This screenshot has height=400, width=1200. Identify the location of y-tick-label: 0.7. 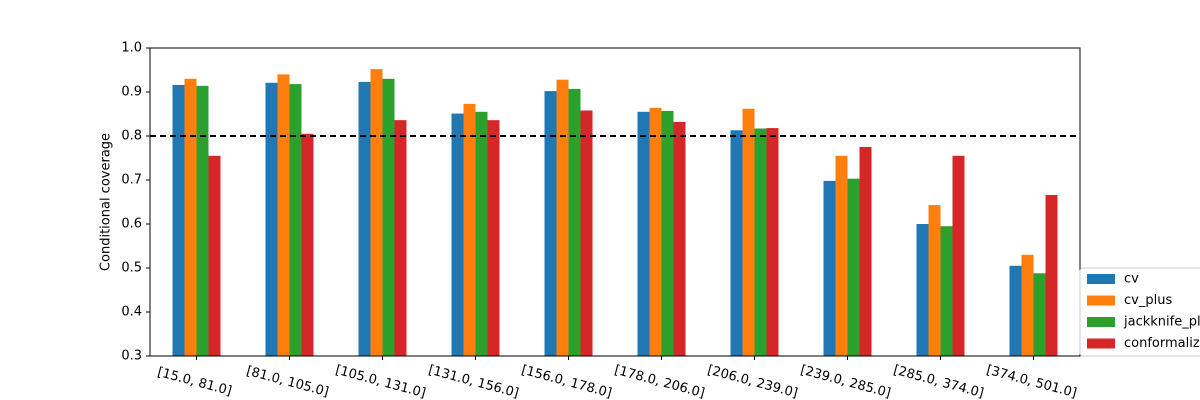
(131, 180).